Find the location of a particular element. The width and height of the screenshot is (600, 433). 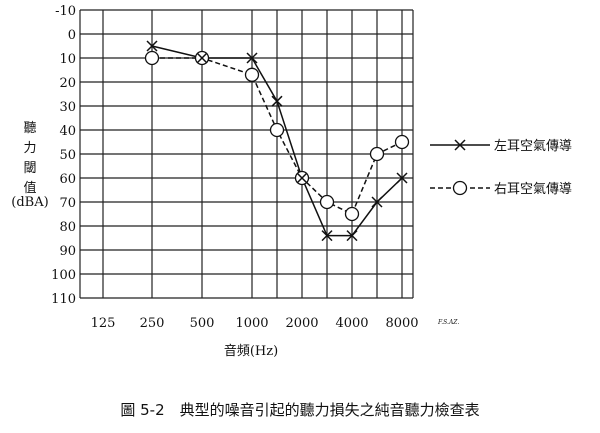

y-tick-label: 60 is located at coordinates (67, 179).